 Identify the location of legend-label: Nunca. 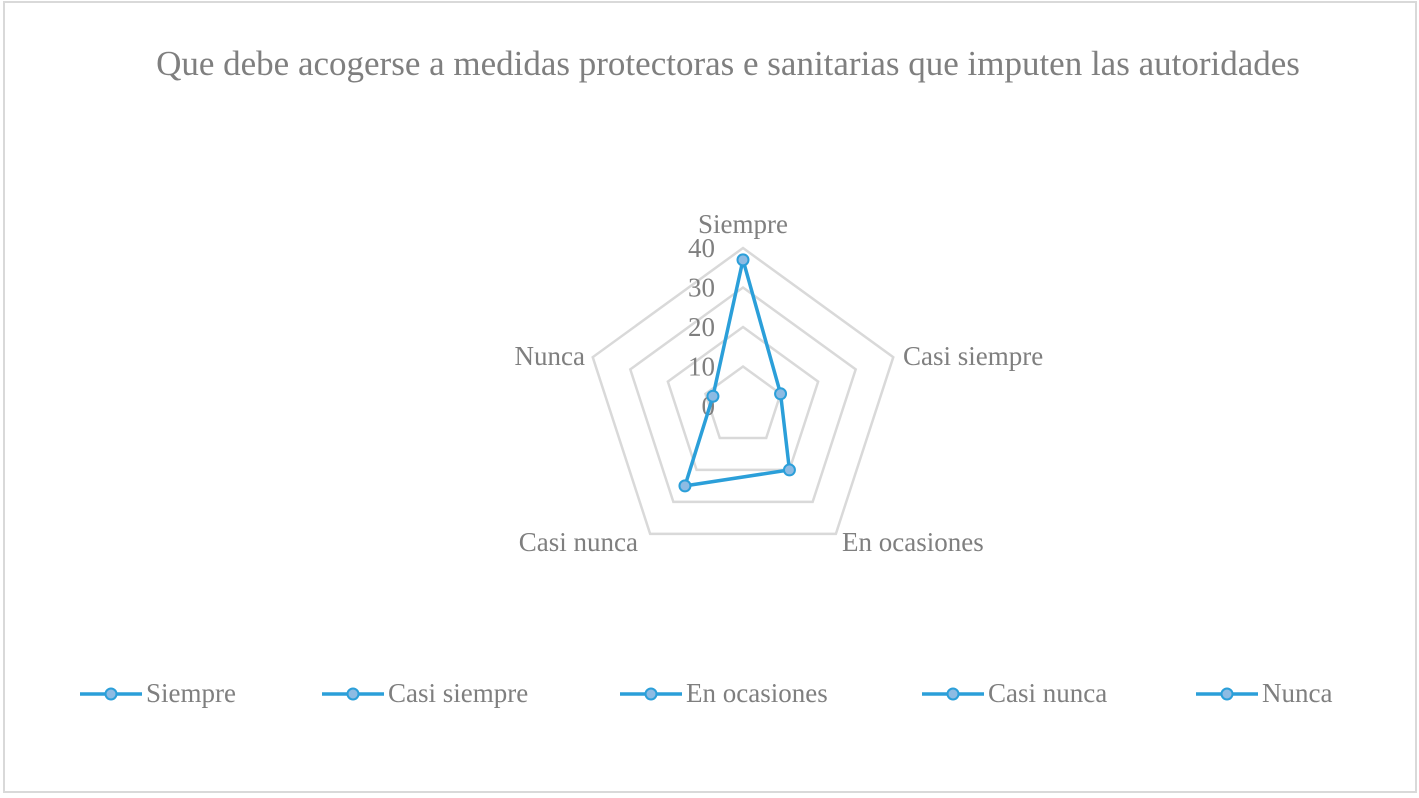
(1297, 693).